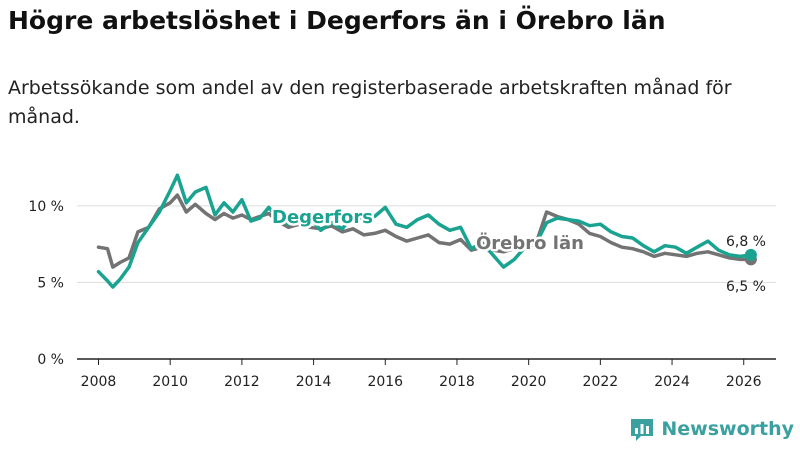 Image resolution: width=800 pixels, height=450 pixels. What do you see at coordinates (672, 382) in the screenshot?
I see `x-tick-label: 2024` at bounding box center [672, 382].